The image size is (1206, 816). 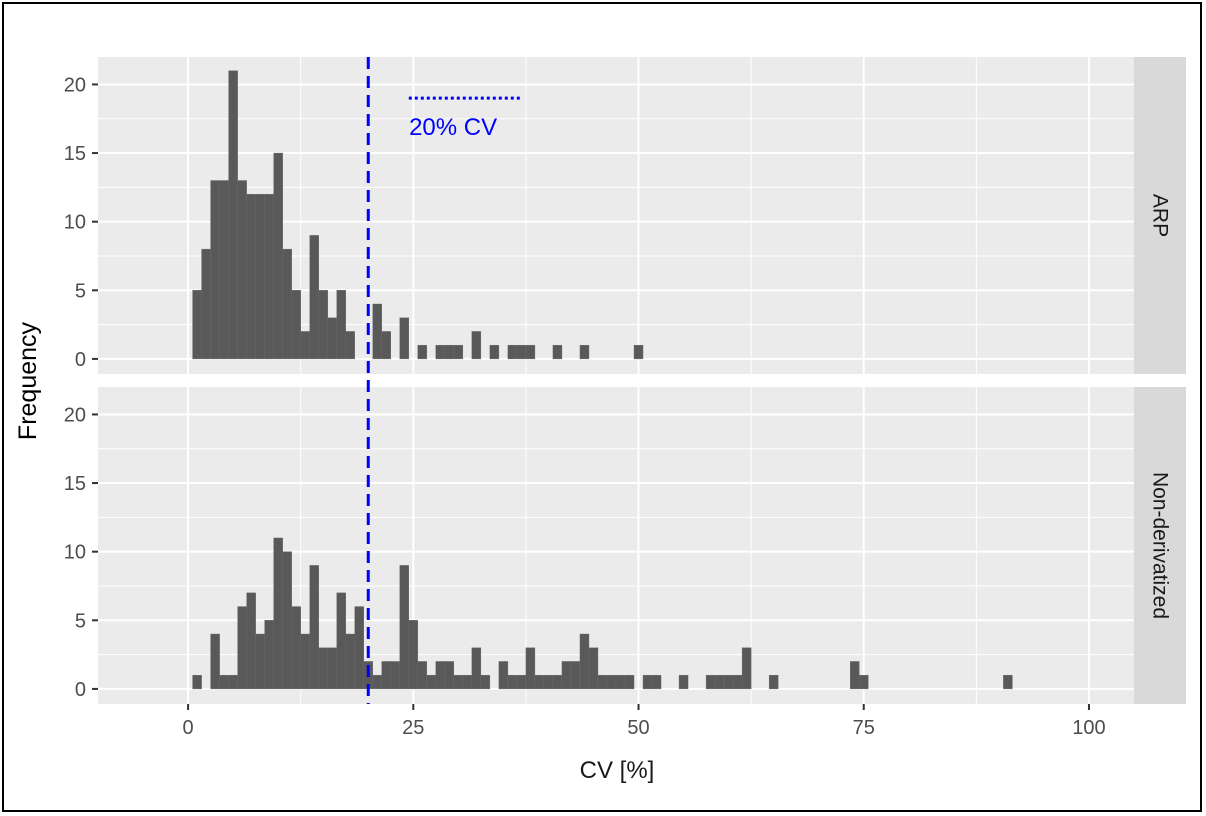 I want to click on x-tick-label: 75, so click(x=864, y=728).